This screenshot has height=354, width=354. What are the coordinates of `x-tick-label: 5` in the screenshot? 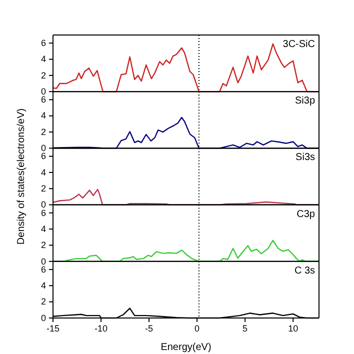 It's located at (245, 328).